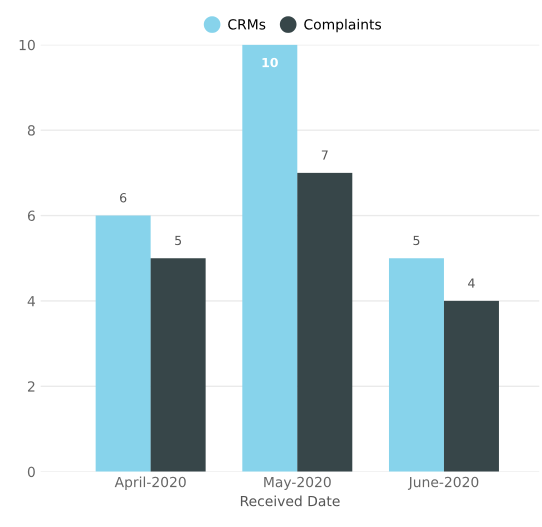 The image size is (542, 527). I want to click on y-tick-label: 10, so click(27, 45).